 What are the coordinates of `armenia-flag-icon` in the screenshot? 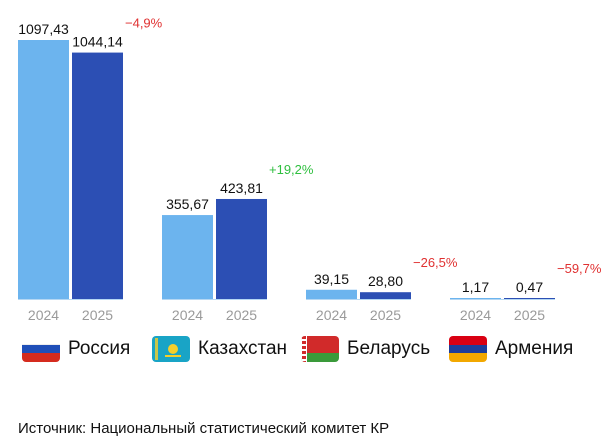 It's located at (468, 349).